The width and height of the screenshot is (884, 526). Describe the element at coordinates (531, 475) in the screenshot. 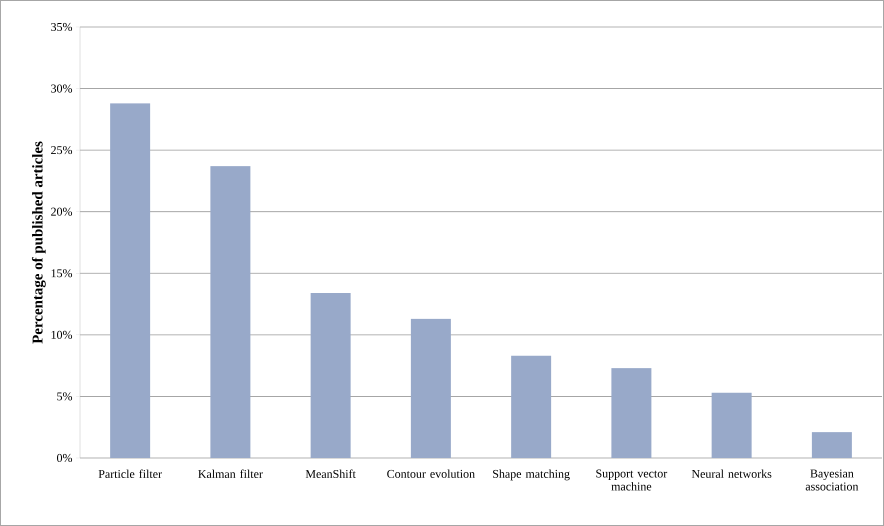

I see `x-tick-label: Shape matching` at that location.